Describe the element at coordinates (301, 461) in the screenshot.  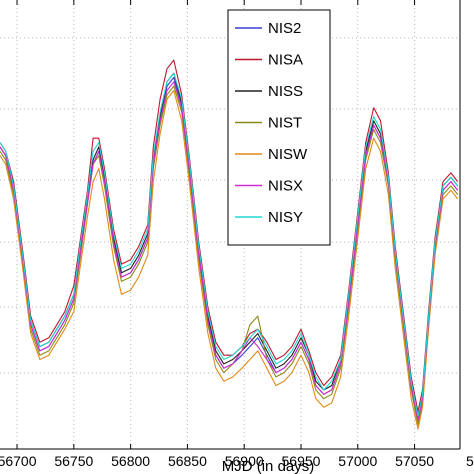
I see `x-tick-label: 56950` at that location.